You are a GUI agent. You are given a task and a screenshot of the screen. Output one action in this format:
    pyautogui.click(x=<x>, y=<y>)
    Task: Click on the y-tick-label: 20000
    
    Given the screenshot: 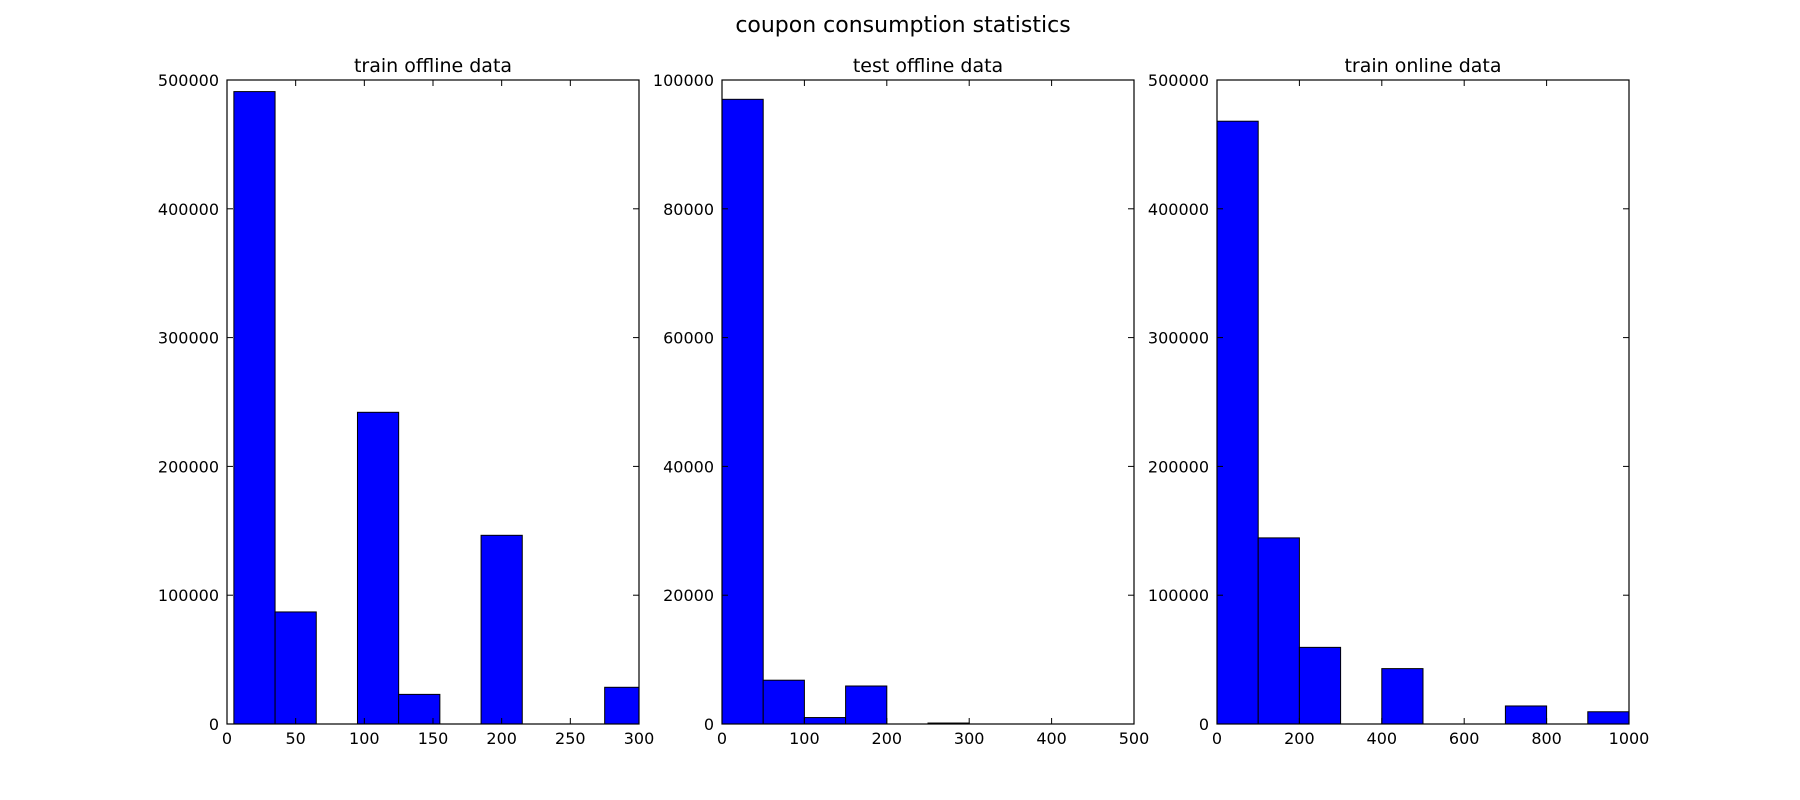 What is the action you would take?
    pyautogui.click(x=688, y=595)
    